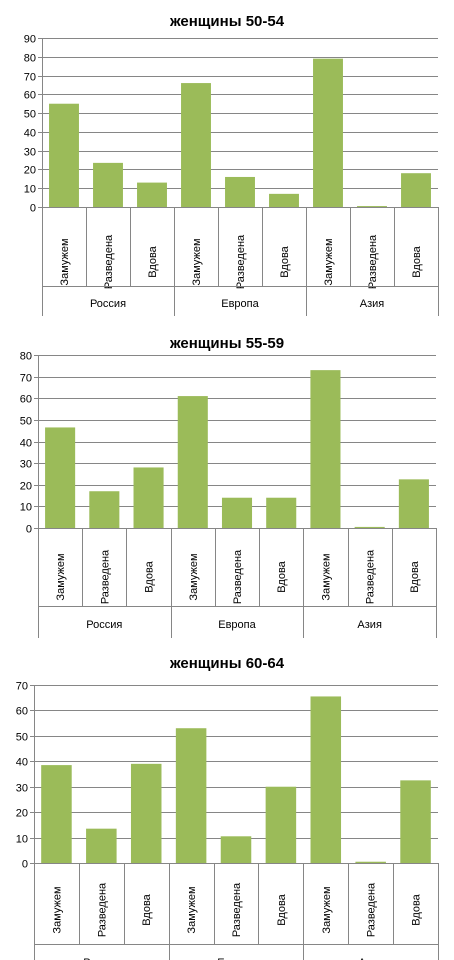  I want to click on chart-title: женщины 55-59, so click(226, 343).